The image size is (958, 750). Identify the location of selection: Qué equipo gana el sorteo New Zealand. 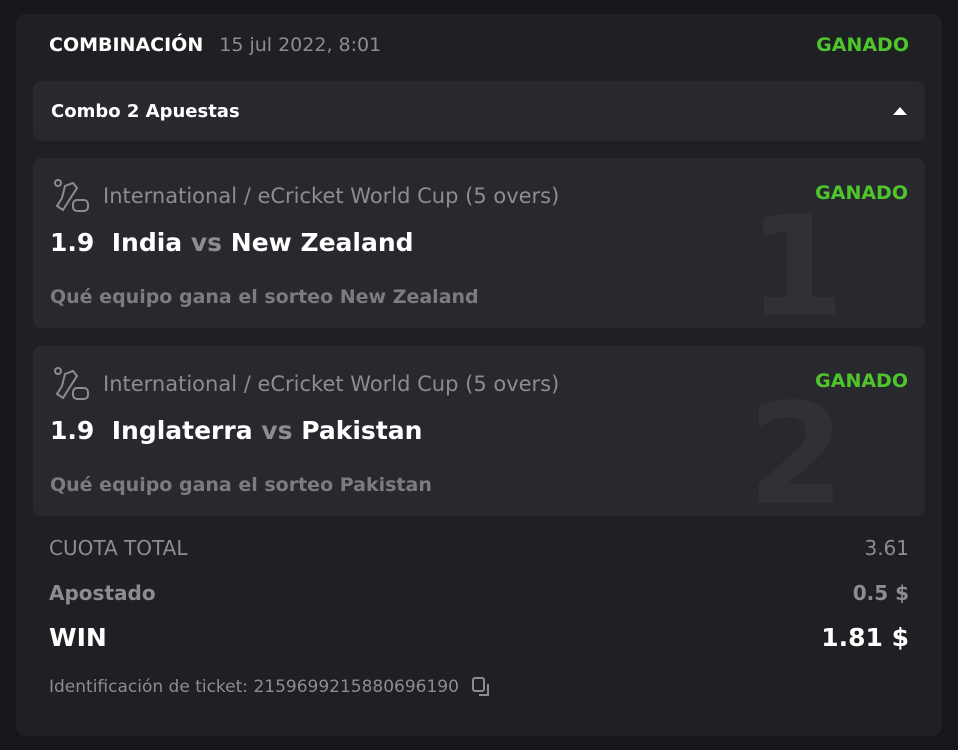
(264, 297).